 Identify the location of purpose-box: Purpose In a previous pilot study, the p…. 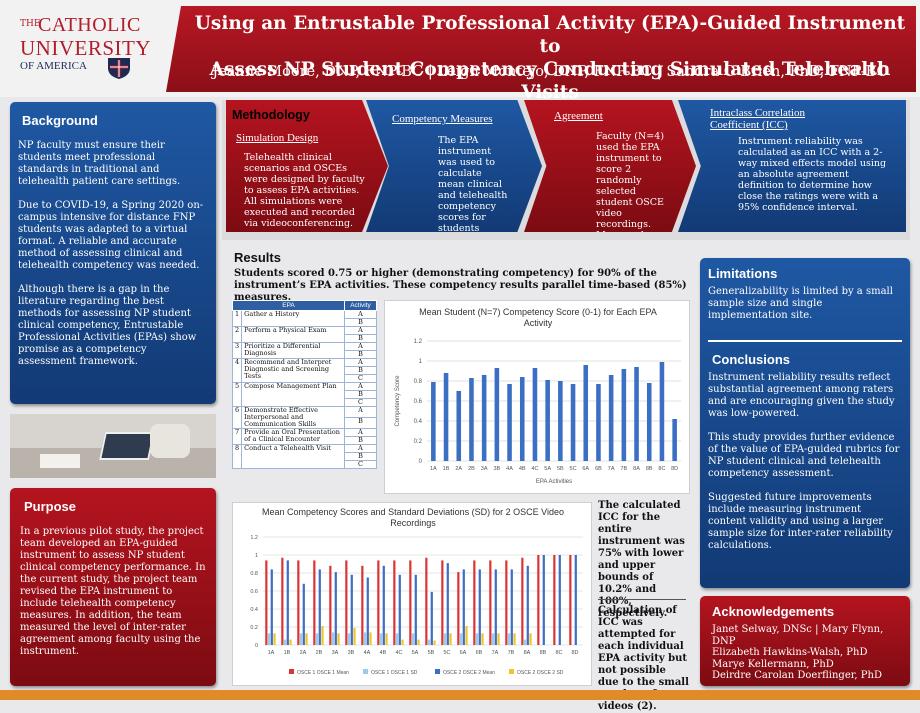
(113, 587).